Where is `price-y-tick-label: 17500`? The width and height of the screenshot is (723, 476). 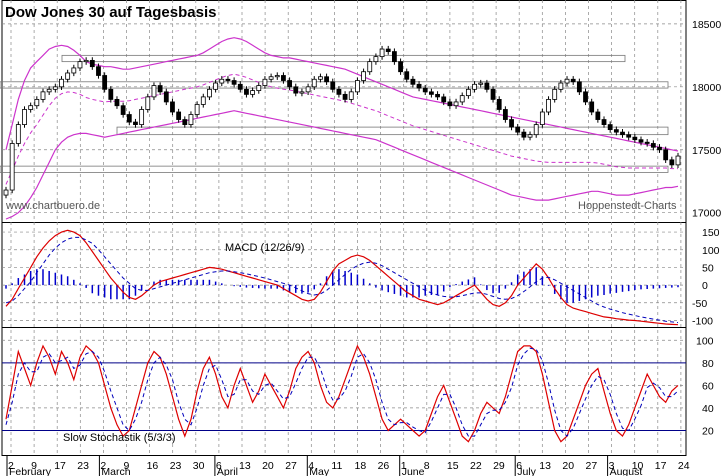
price-y-tick-label: 17500 is located at coordinates (706, 151).